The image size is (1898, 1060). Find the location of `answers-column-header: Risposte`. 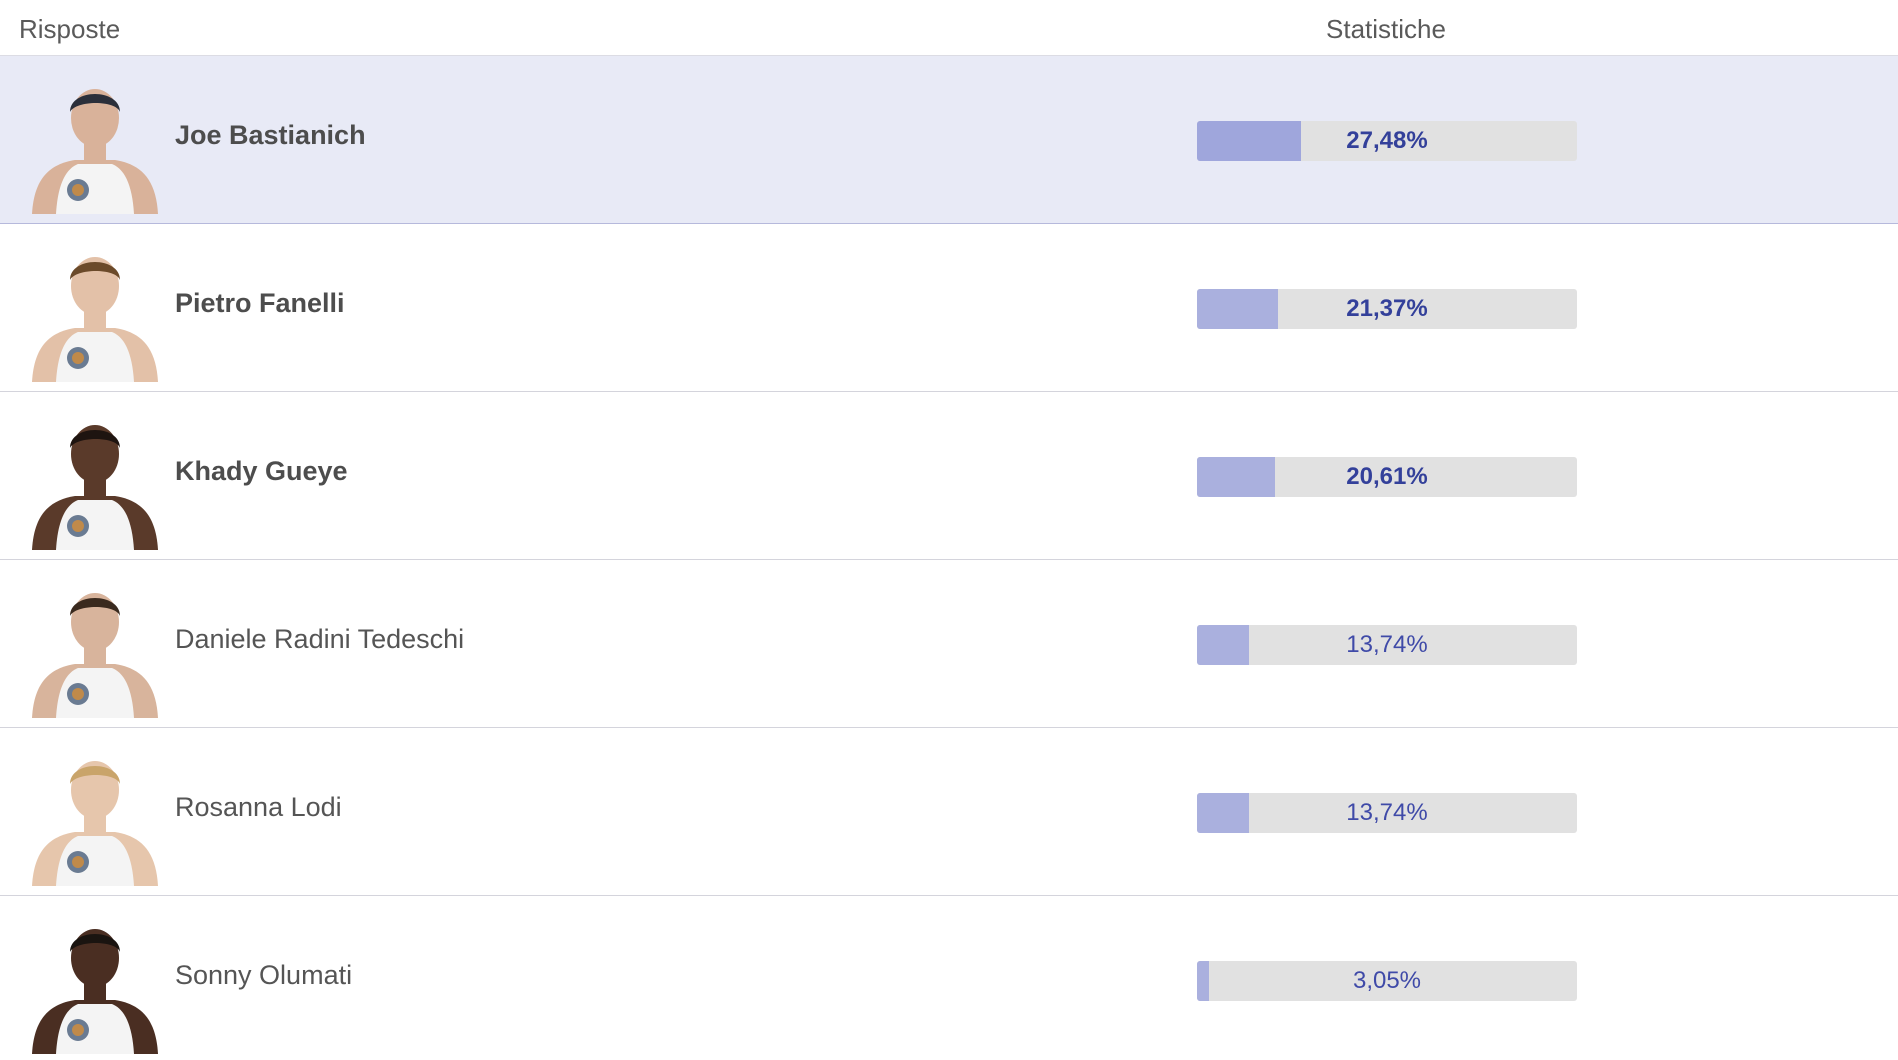

answers-column-header: Risposte is located at coordinates (70, 29).